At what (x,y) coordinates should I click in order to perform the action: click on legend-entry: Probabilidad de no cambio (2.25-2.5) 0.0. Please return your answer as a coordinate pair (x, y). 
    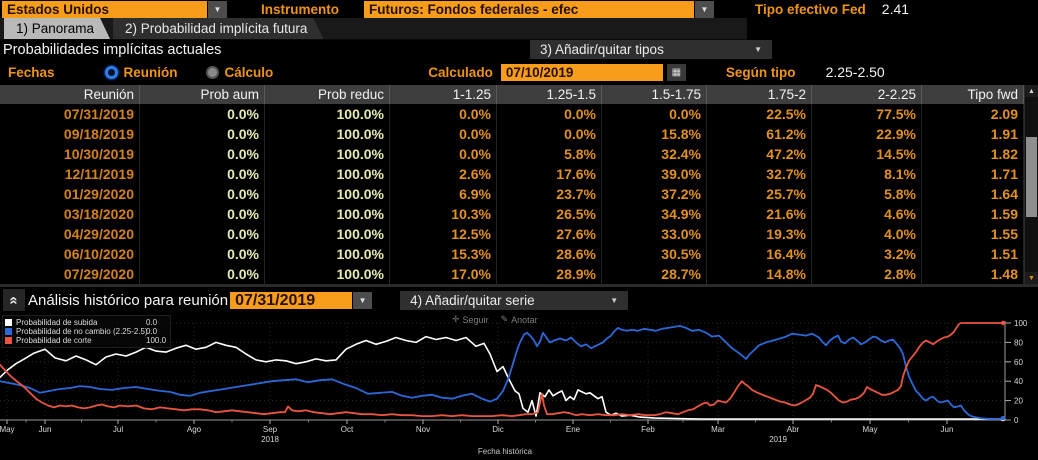
    Looking at the image, I should click on (85, 331).